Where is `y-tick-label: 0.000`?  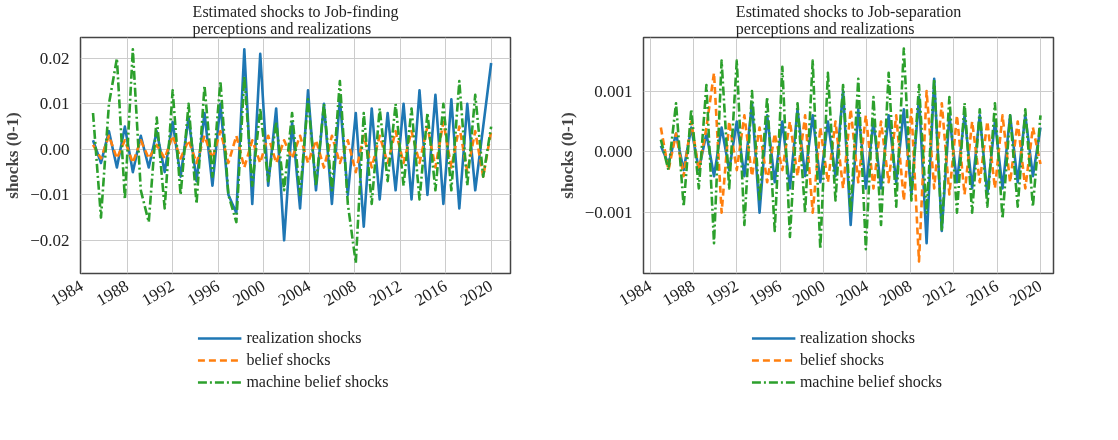
y-tick-label: 0.000 is located at coordinates (613, 152).